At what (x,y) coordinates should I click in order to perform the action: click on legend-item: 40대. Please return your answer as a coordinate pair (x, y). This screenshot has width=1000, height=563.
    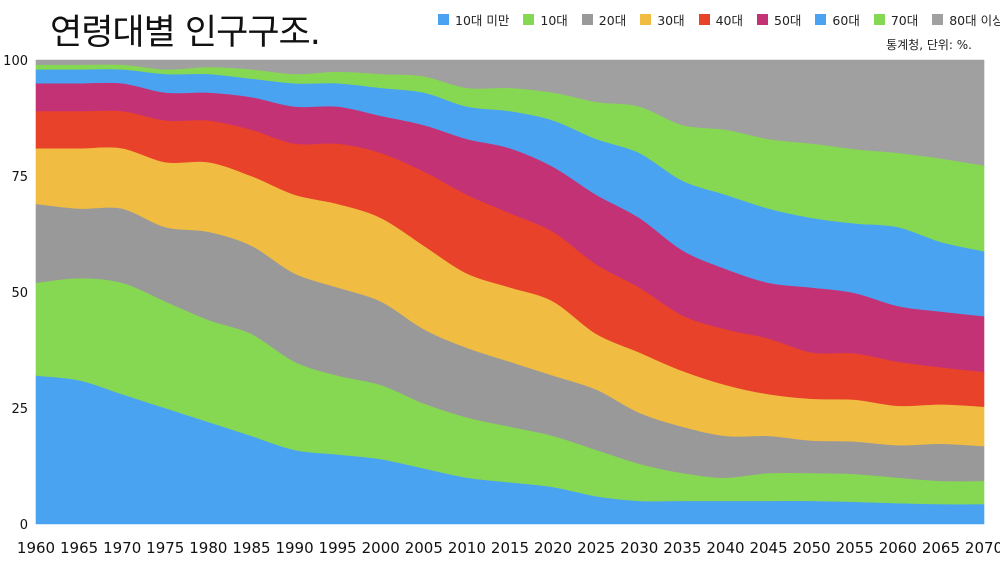
    Looking at the image, I should click on (721, 19).